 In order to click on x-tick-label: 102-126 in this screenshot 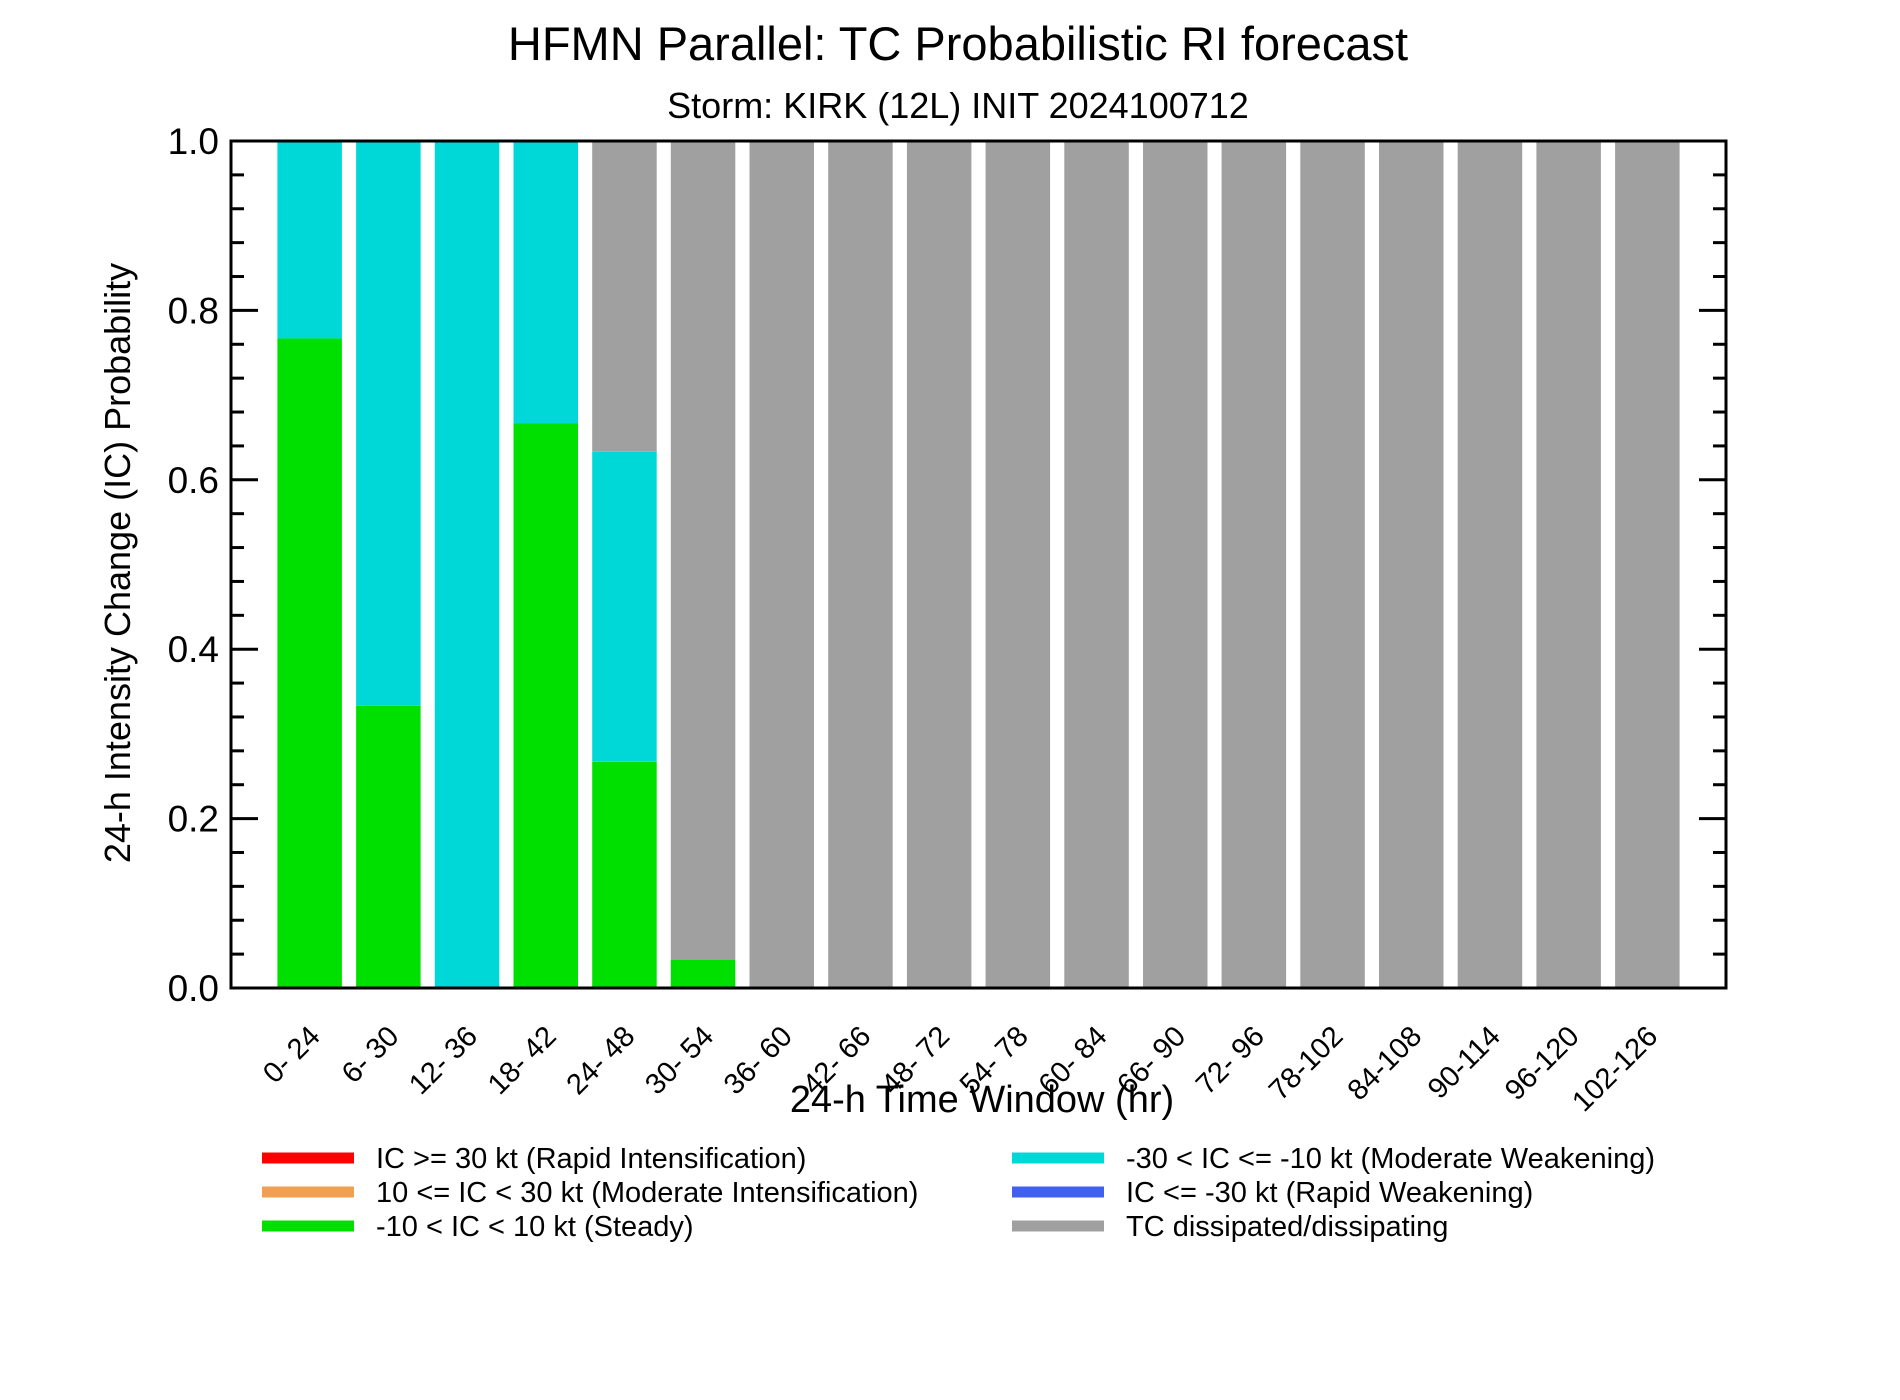, I will do `click(1615, 1069)`.